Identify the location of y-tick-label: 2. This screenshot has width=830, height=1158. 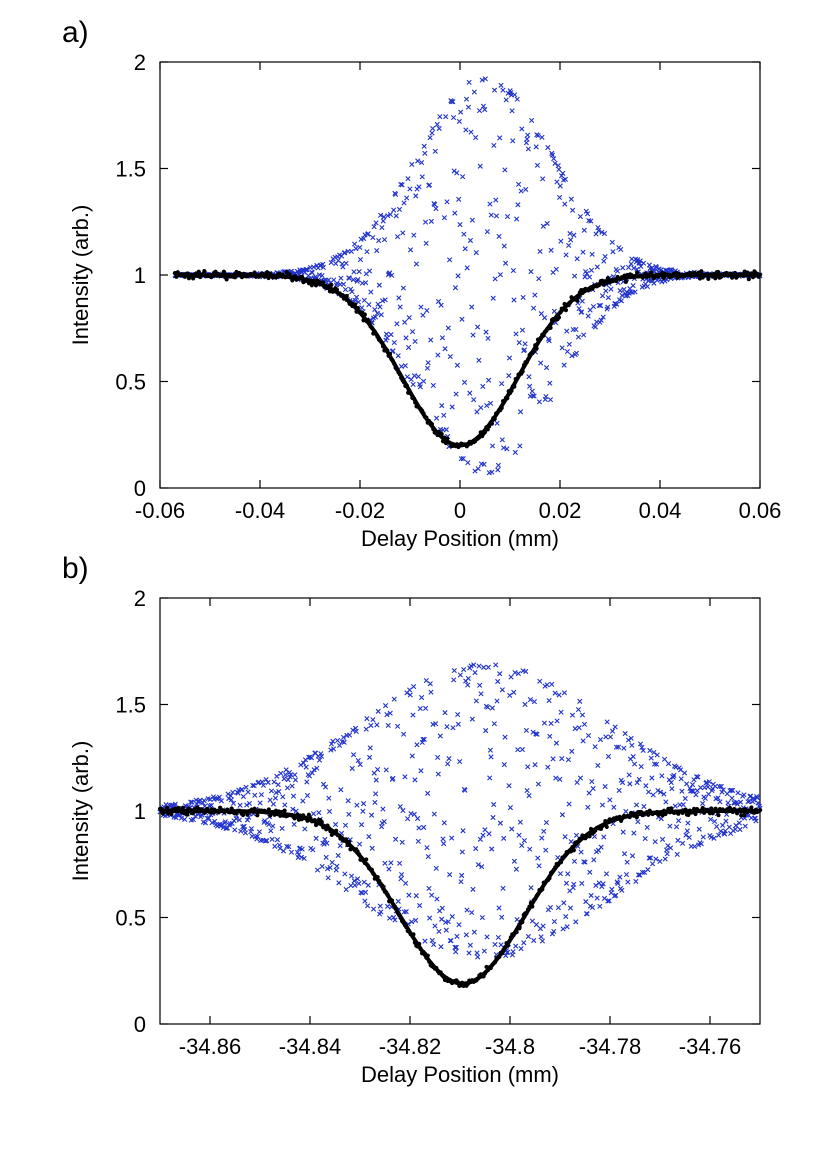
(140, 598).